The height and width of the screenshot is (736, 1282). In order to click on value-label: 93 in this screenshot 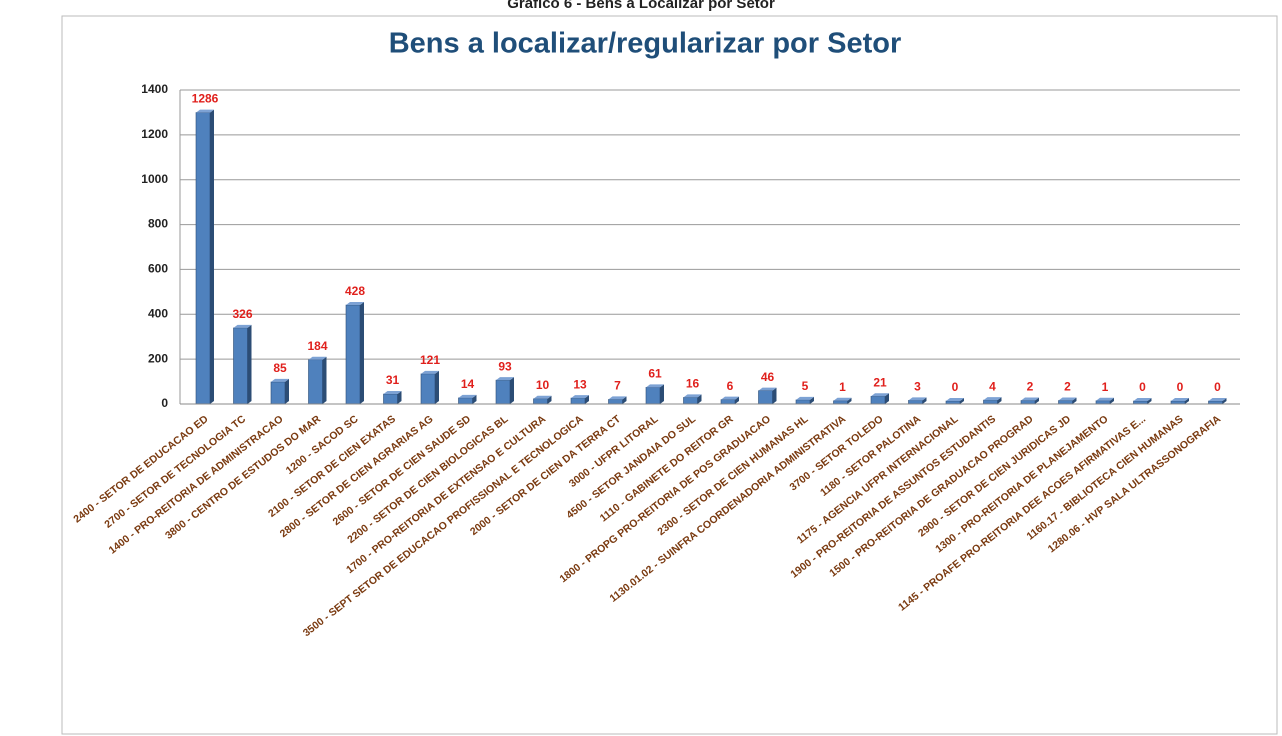, I will do `click(505, 366)`.